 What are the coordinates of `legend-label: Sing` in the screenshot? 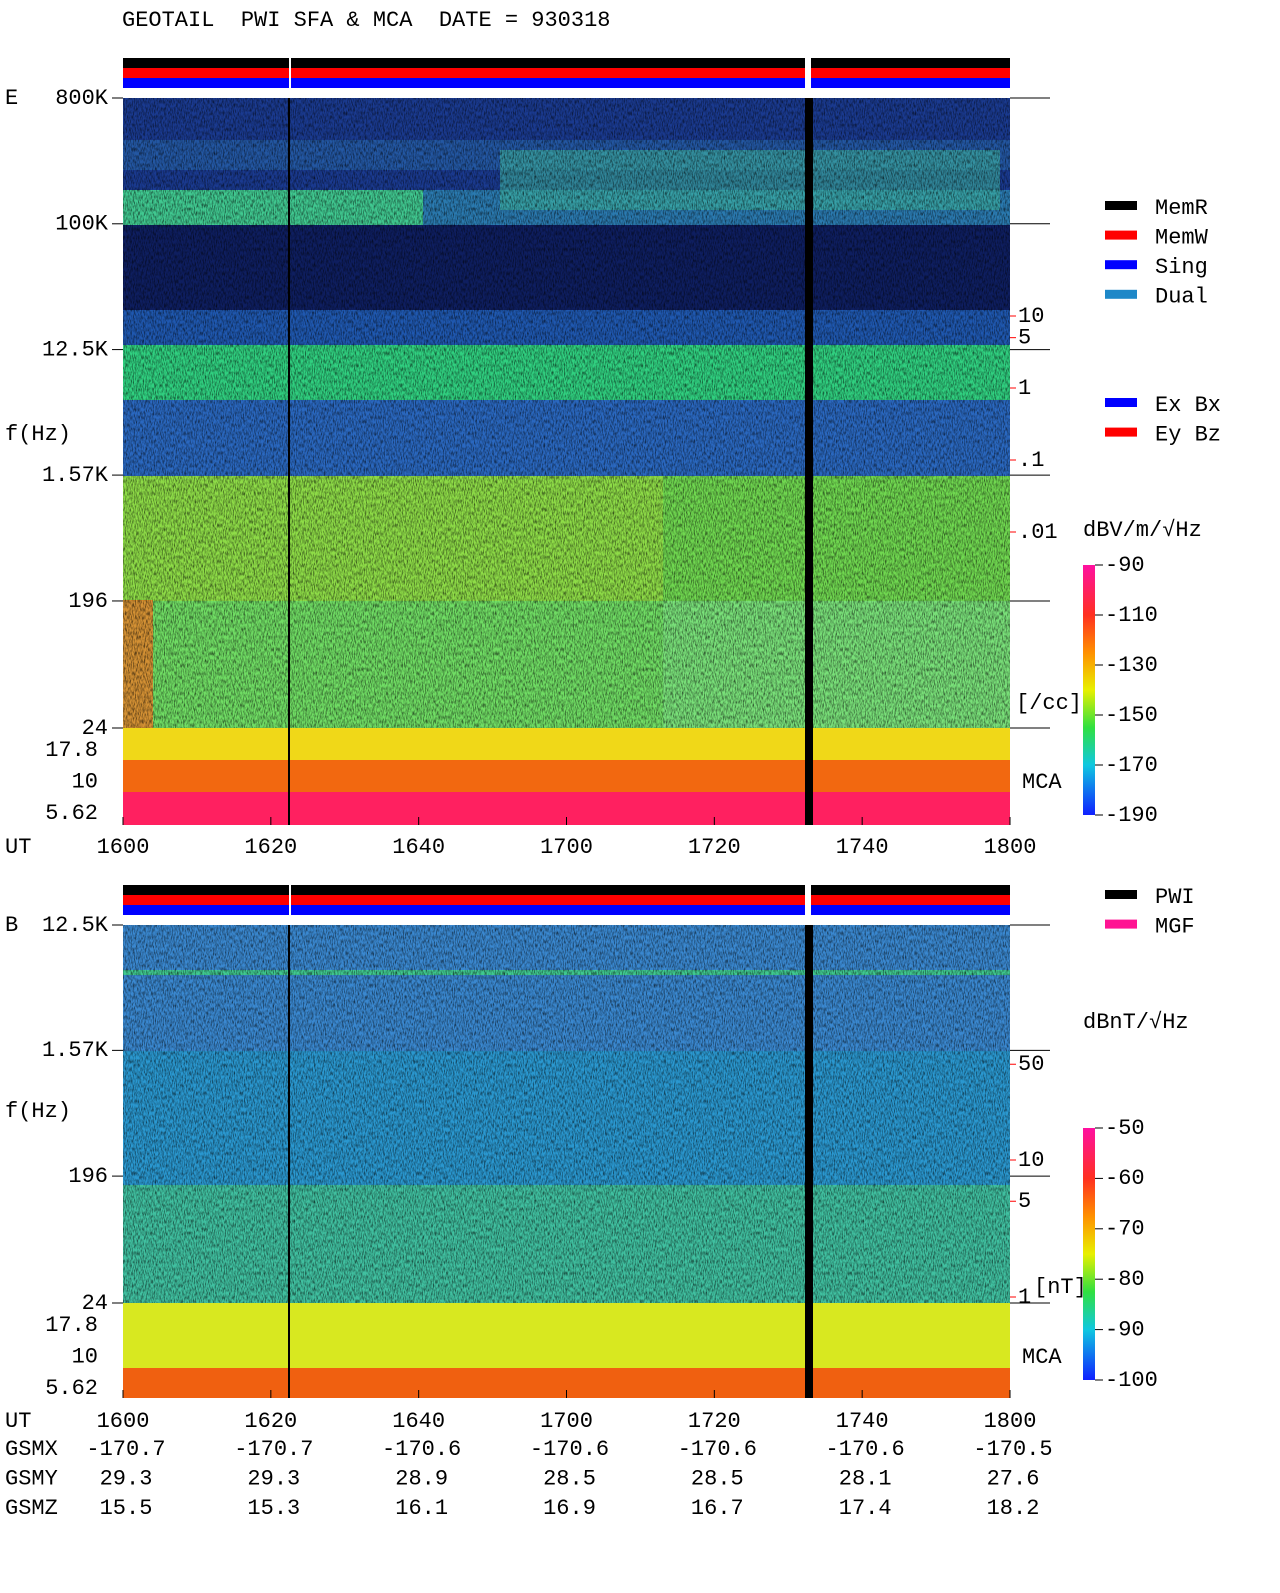 It's located at (1181, 267).